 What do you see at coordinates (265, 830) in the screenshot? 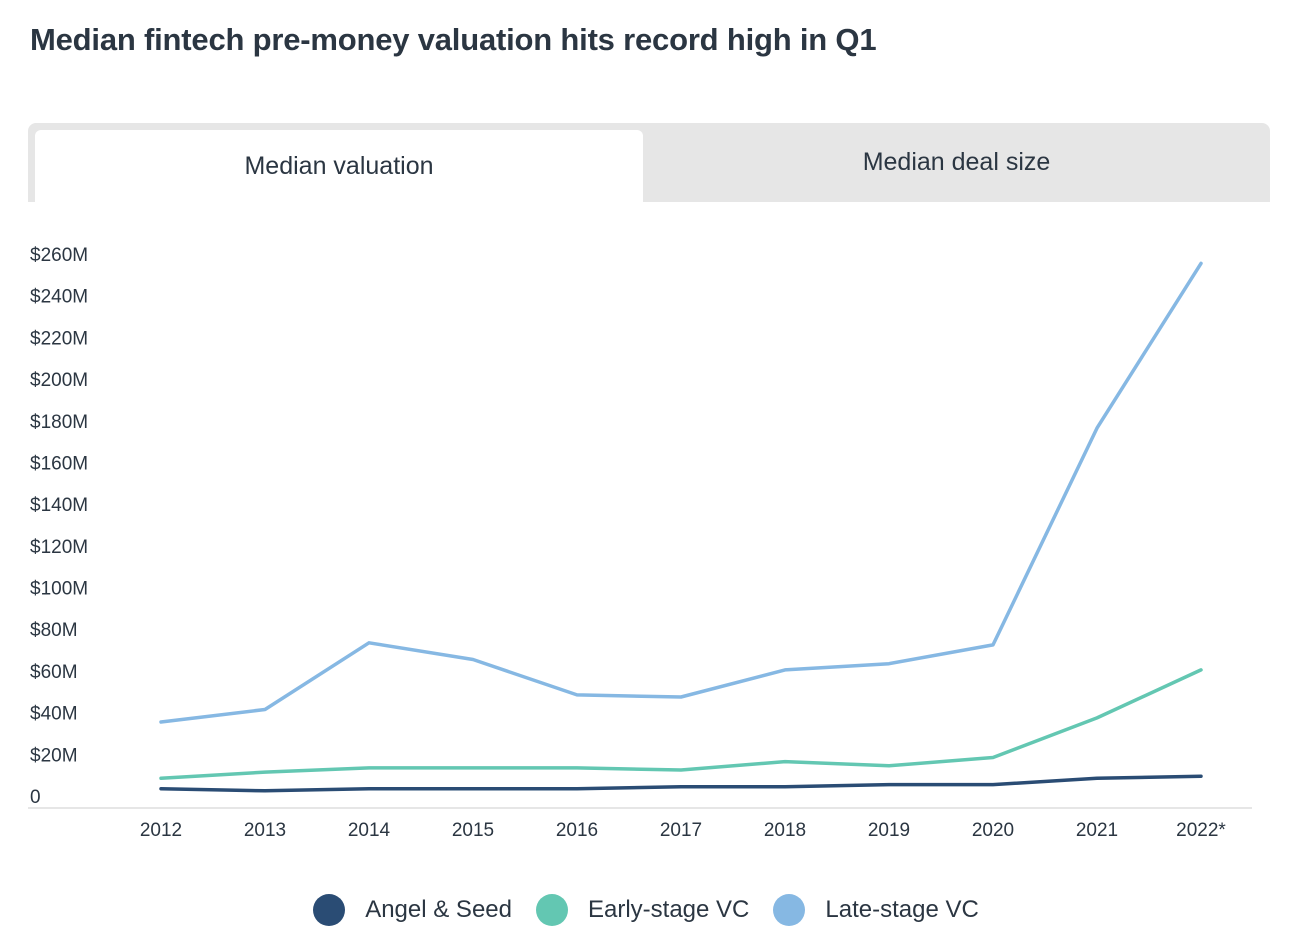
I see `x-tick-label: 2013` at bounding box center [265, 830].